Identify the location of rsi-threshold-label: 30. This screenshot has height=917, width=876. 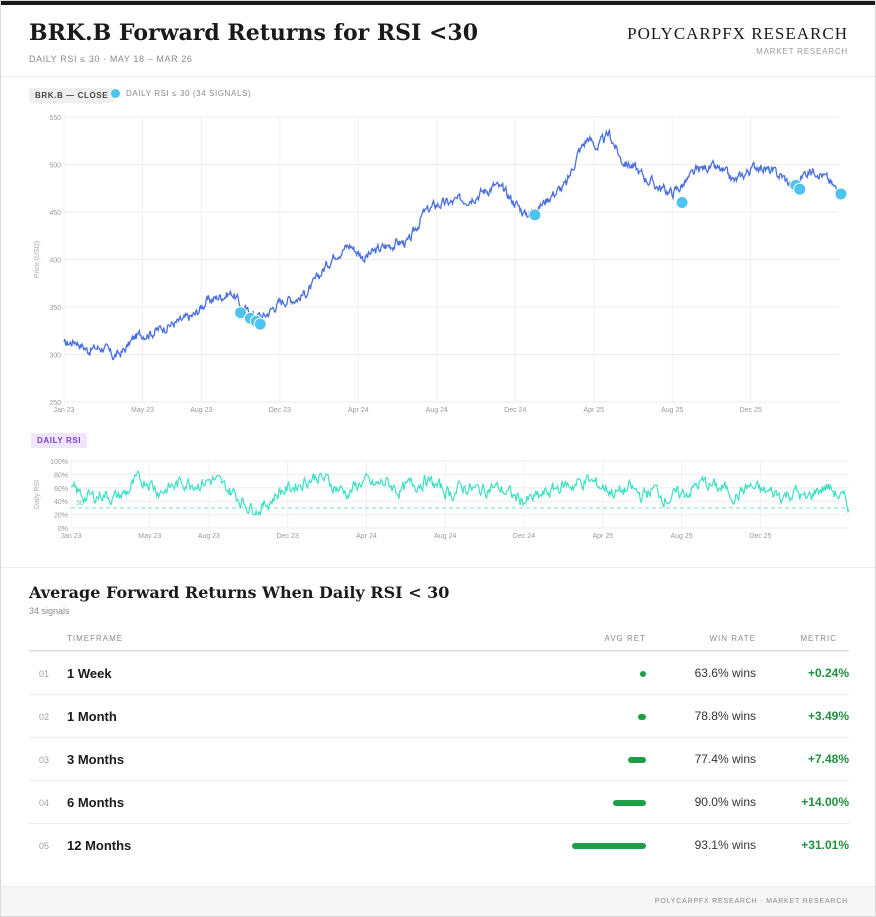
(80, 503).